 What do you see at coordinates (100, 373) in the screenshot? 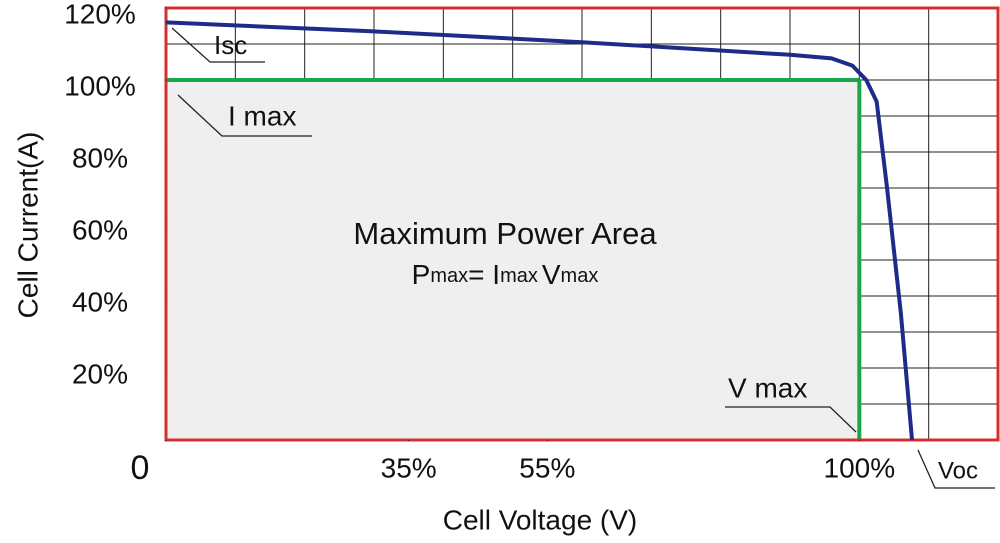
I see `y-tick-label: 20%` at bounding box center [100, 373].